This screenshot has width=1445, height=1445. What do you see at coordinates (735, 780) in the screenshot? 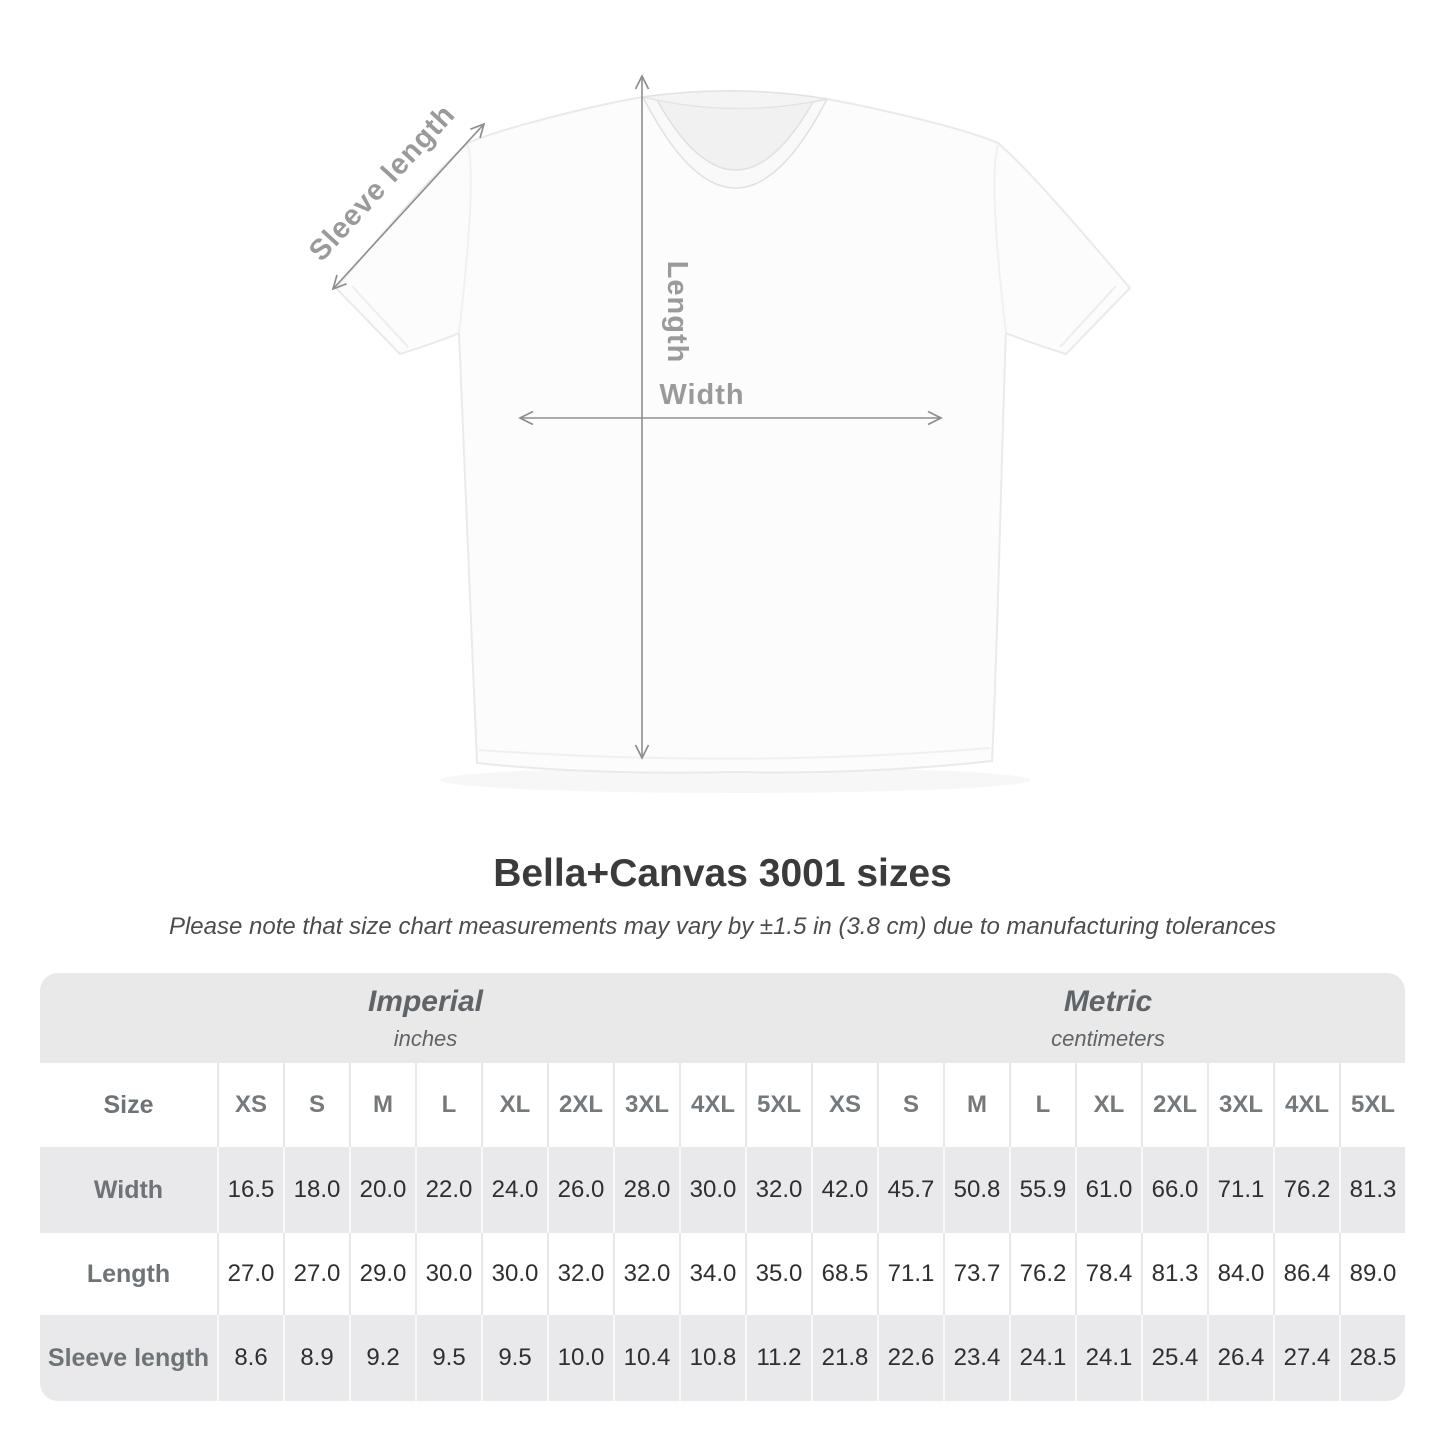
I see `shirt-shadow` at bounding box center [735, 780].